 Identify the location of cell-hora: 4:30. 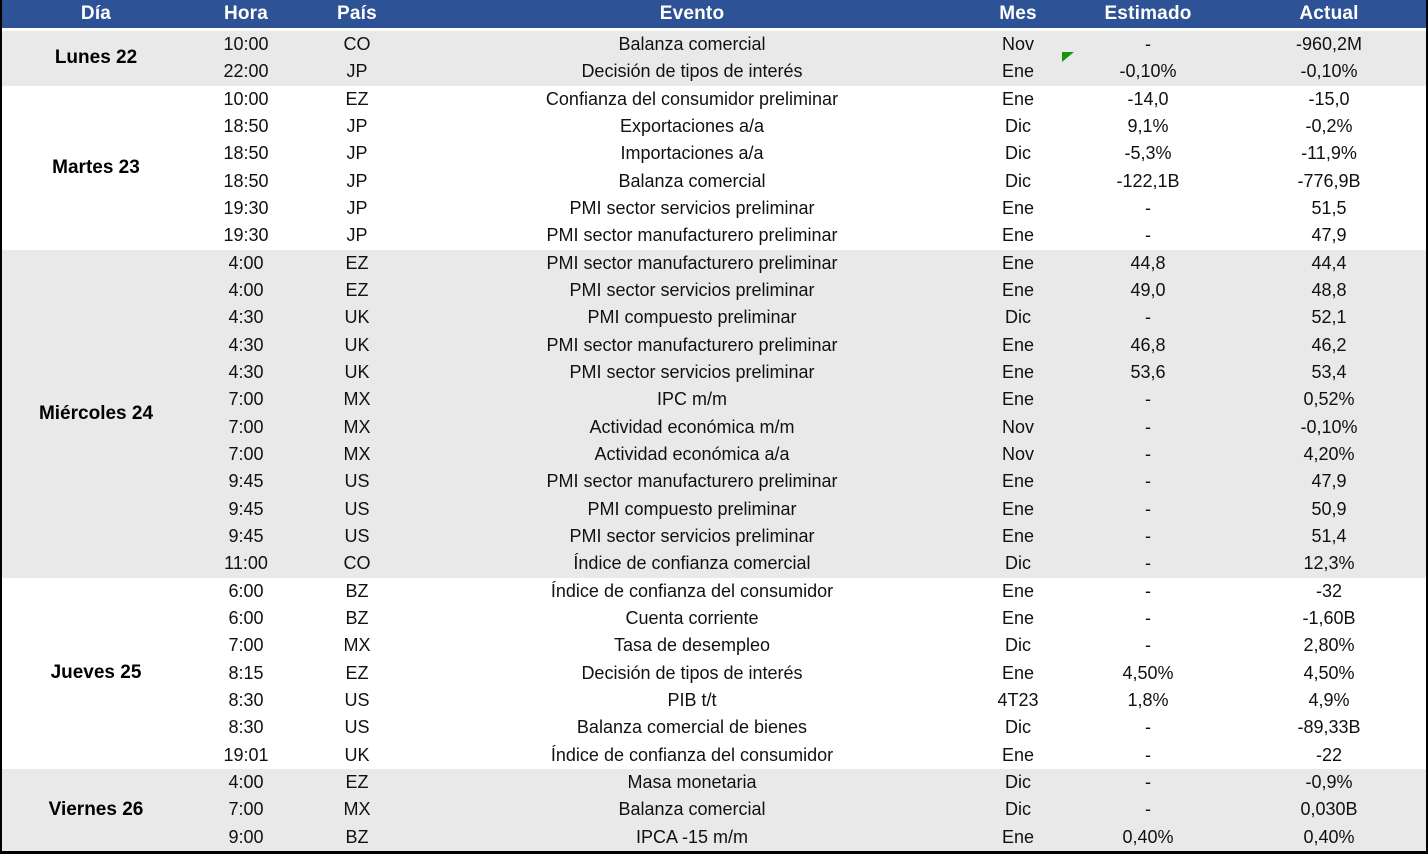
(246, 318).